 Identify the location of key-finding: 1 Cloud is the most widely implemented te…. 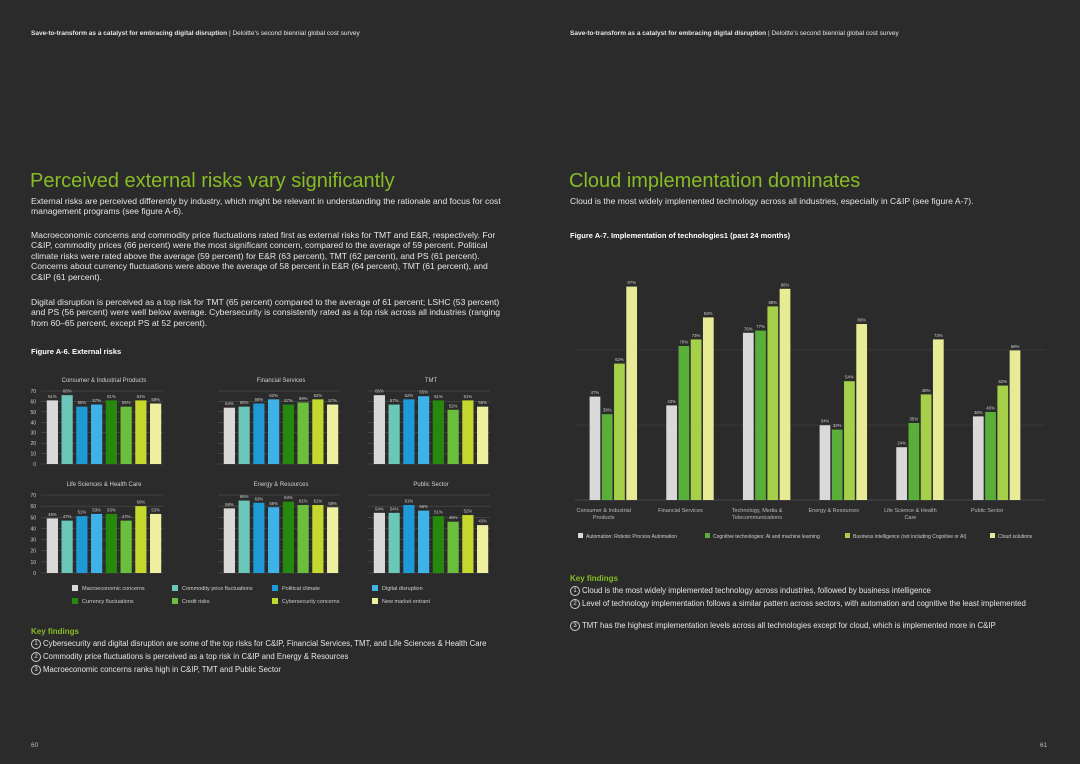
(806, 591).